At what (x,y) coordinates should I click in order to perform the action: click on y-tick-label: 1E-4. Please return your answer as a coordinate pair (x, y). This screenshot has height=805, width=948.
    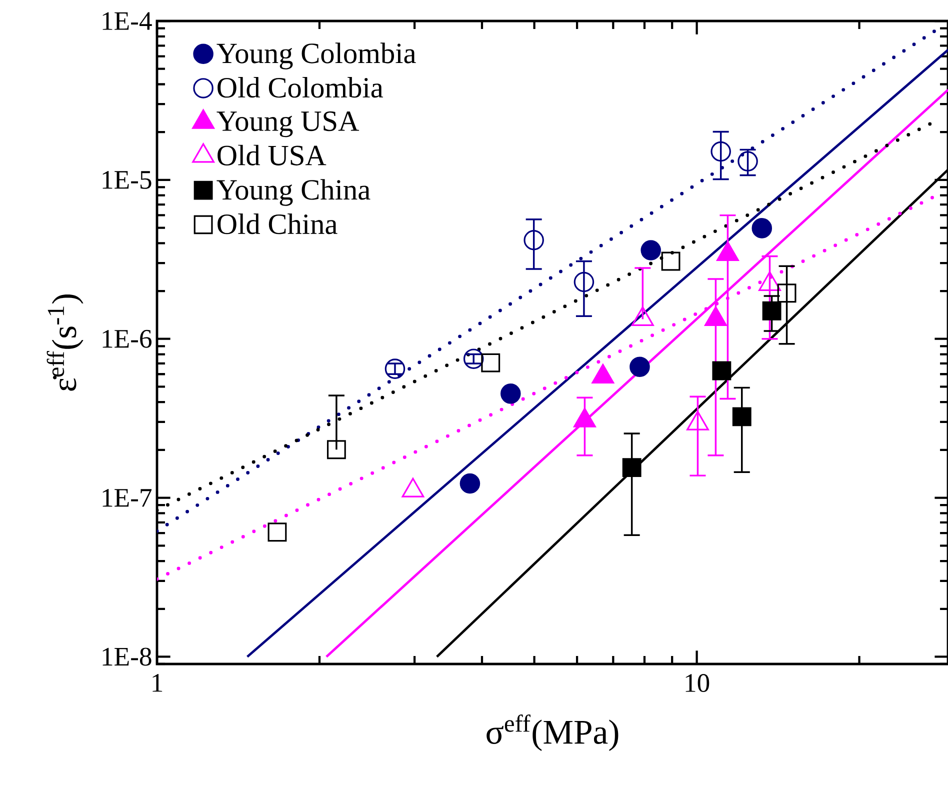
    Looking at the image, I should click on (127, 21).